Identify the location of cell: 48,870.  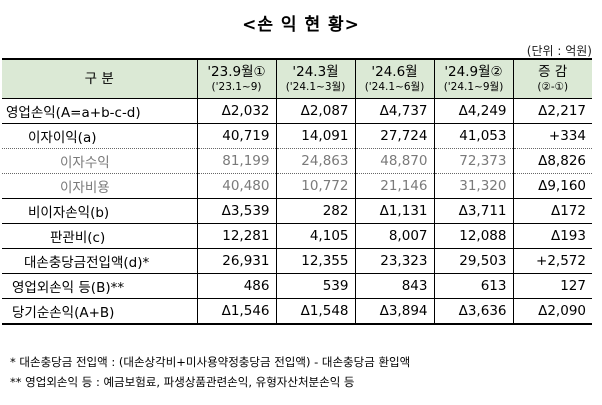
(394, 161).